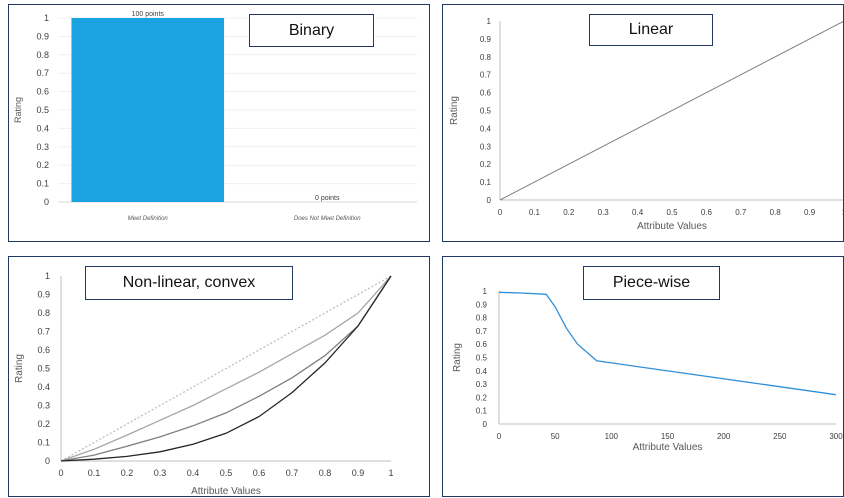 This screenshot has height=498, width=844. What do you see at coordinates (836, 436) in the screenshot?
I see `x-tick-label: 300` at bounding box center [836, 436].